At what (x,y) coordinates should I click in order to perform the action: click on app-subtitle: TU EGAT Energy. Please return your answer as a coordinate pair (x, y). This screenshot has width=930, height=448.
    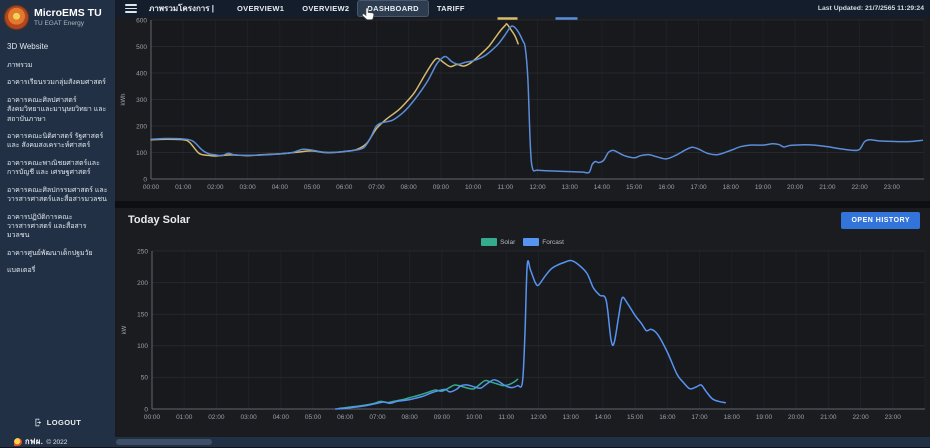
    Looking at the image, I should click on (59, 23).